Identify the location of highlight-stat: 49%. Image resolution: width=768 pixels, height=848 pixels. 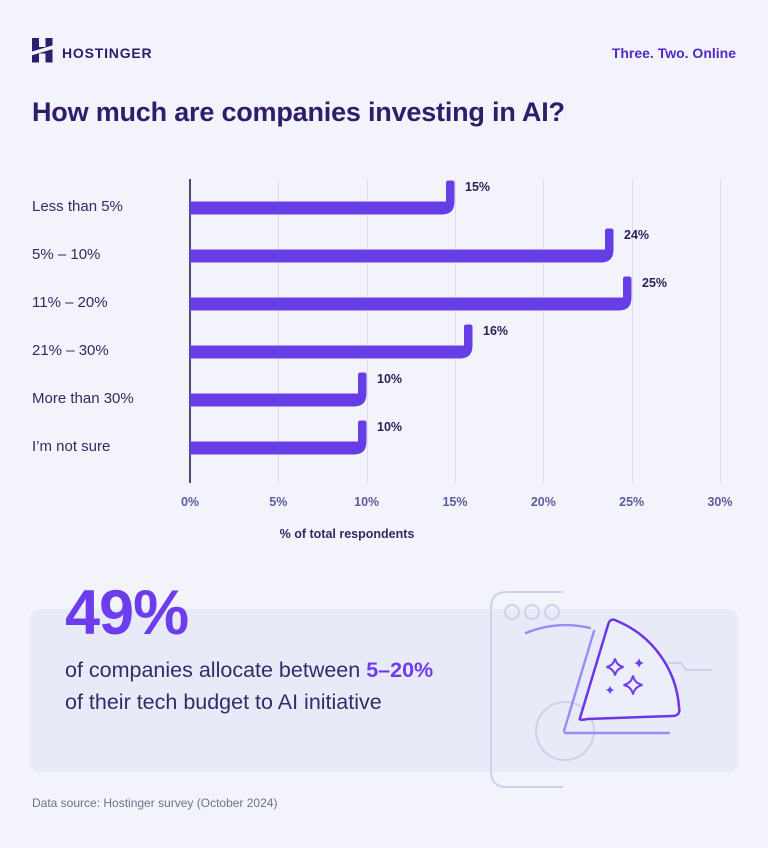
(127, 613).